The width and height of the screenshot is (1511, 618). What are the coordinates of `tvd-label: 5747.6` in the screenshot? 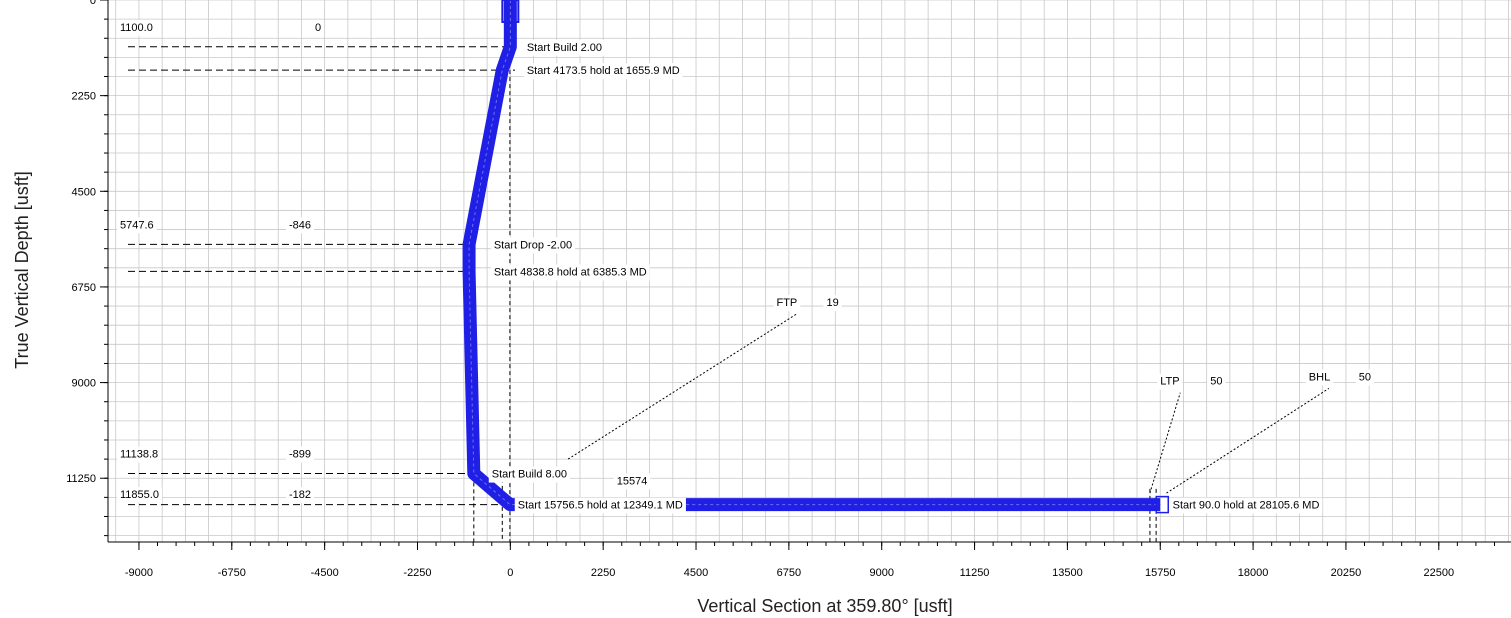 It's located at (137, 225).